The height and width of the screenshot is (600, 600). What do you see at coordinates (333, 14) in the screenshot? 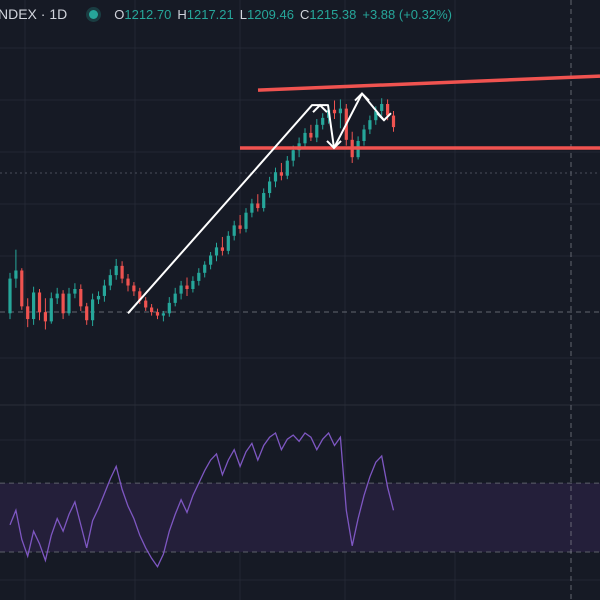
I see `close-value: 1215.38` at bounding box center [333, 14].